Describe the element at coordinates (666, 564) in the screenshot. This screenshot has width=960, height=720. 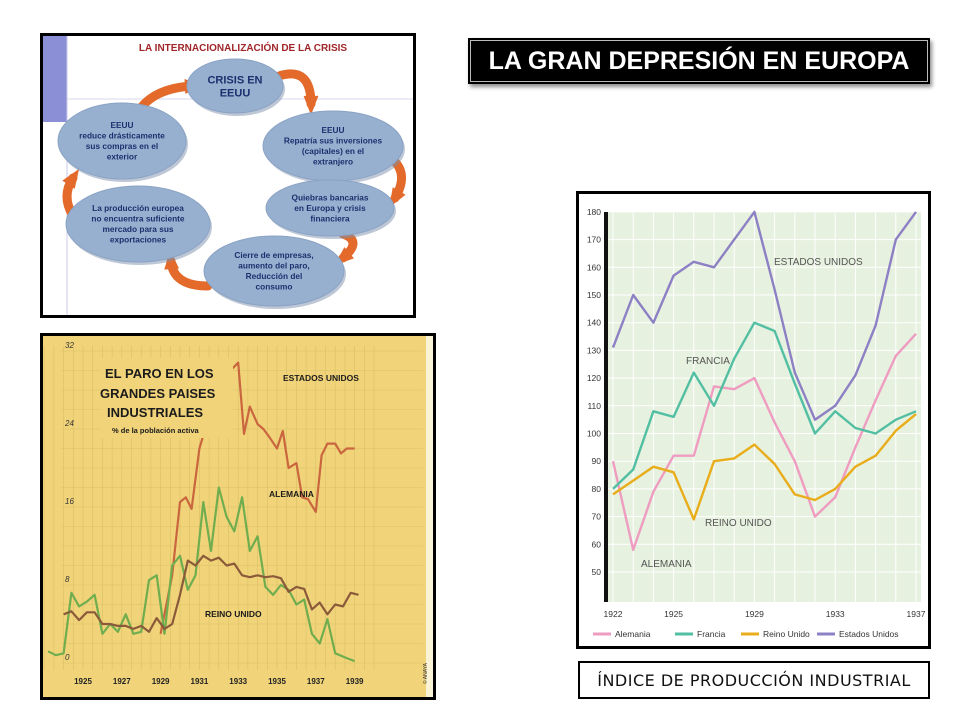
I see `annotation-alemania: ALEMANIA` at that location.